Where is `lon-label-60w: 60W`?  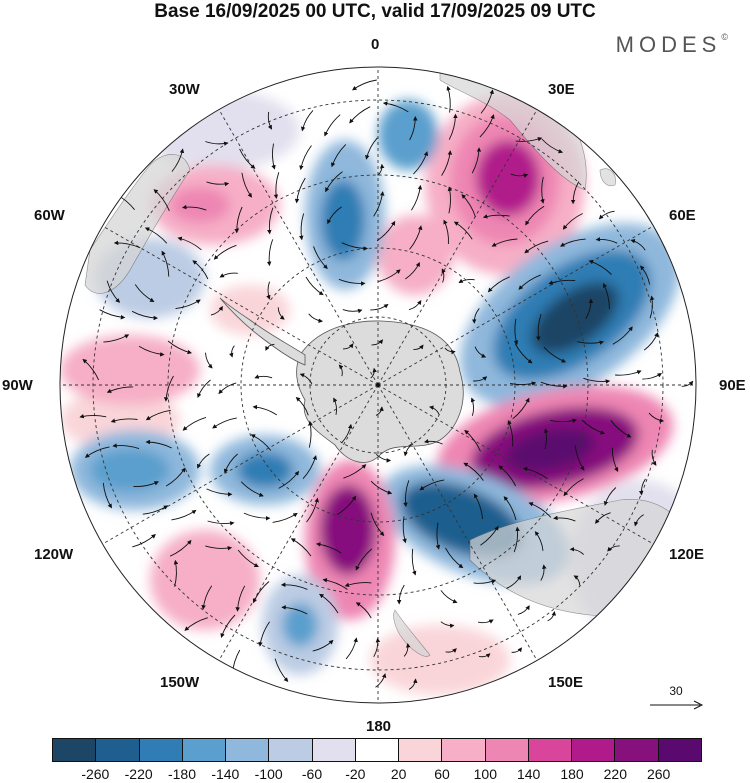 lon-label-60w: 60W is located at coordinates (49, 215).